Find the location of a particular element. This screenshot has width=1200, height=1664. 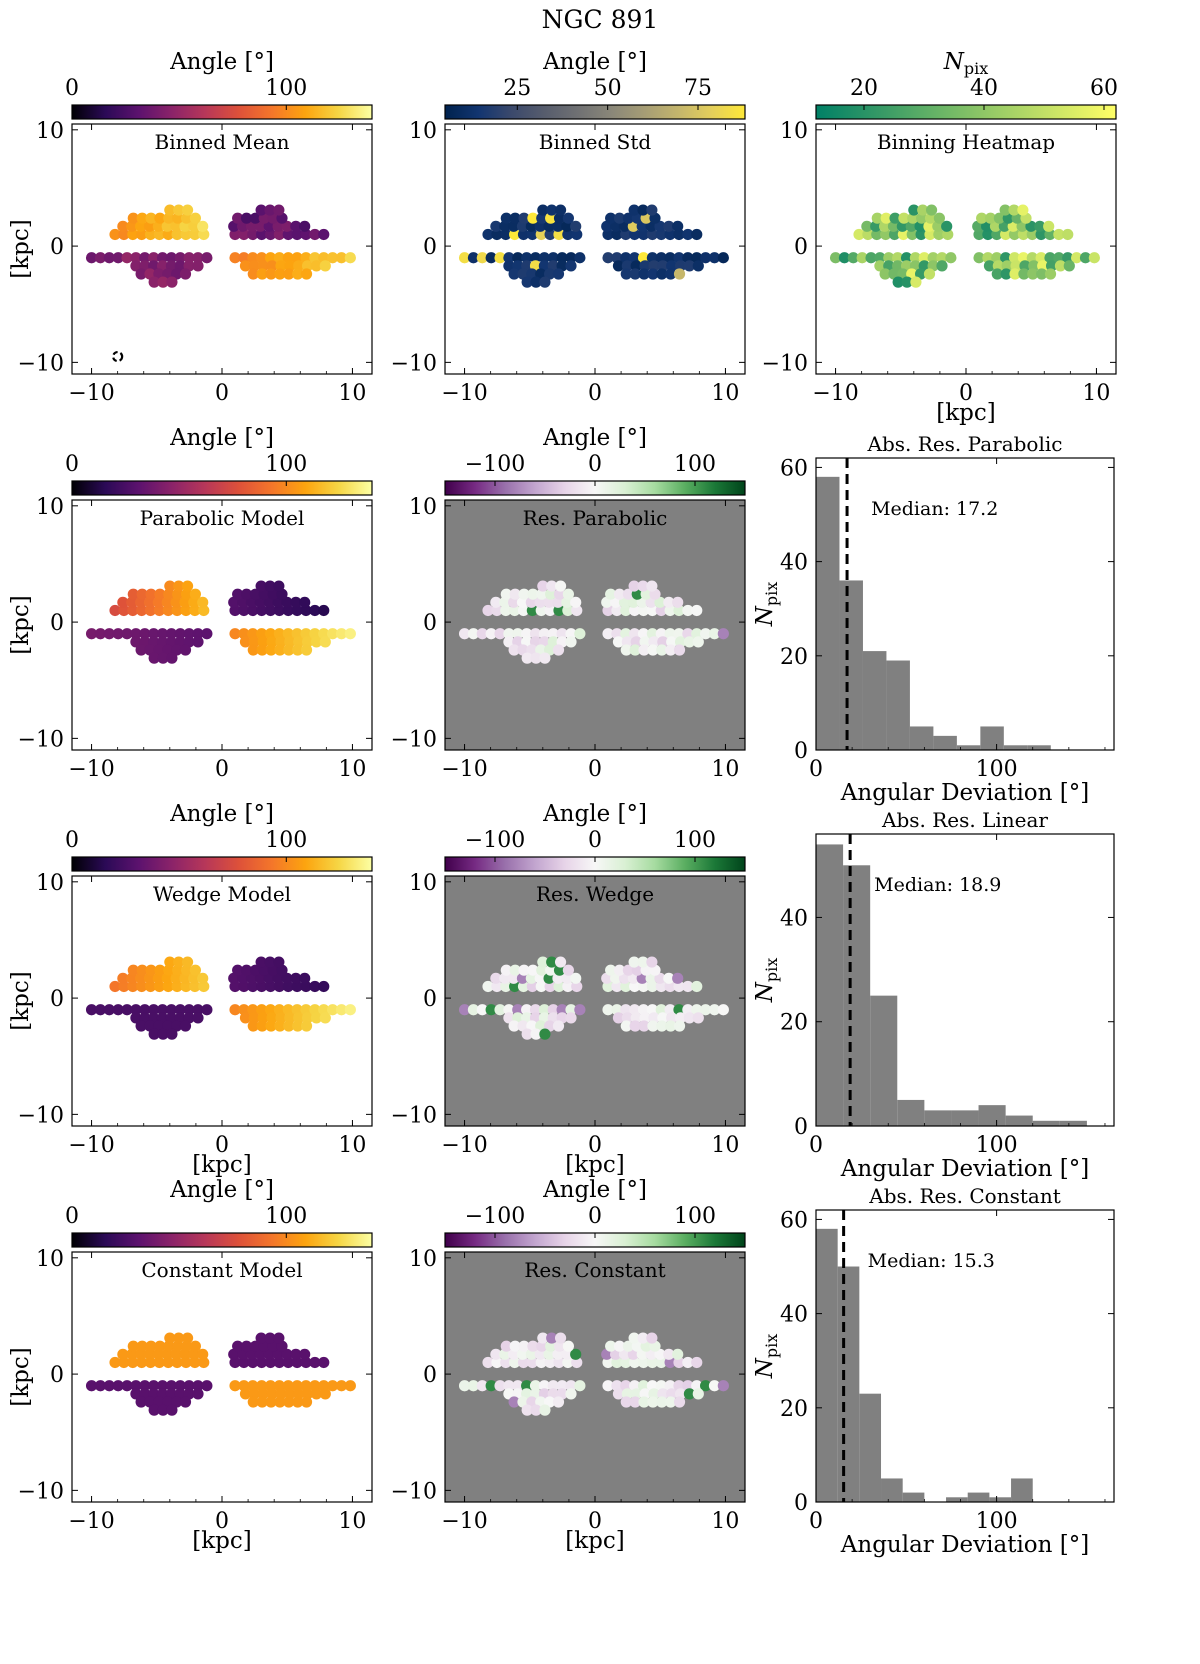

axes-background is located at coordinates (595, 1001).